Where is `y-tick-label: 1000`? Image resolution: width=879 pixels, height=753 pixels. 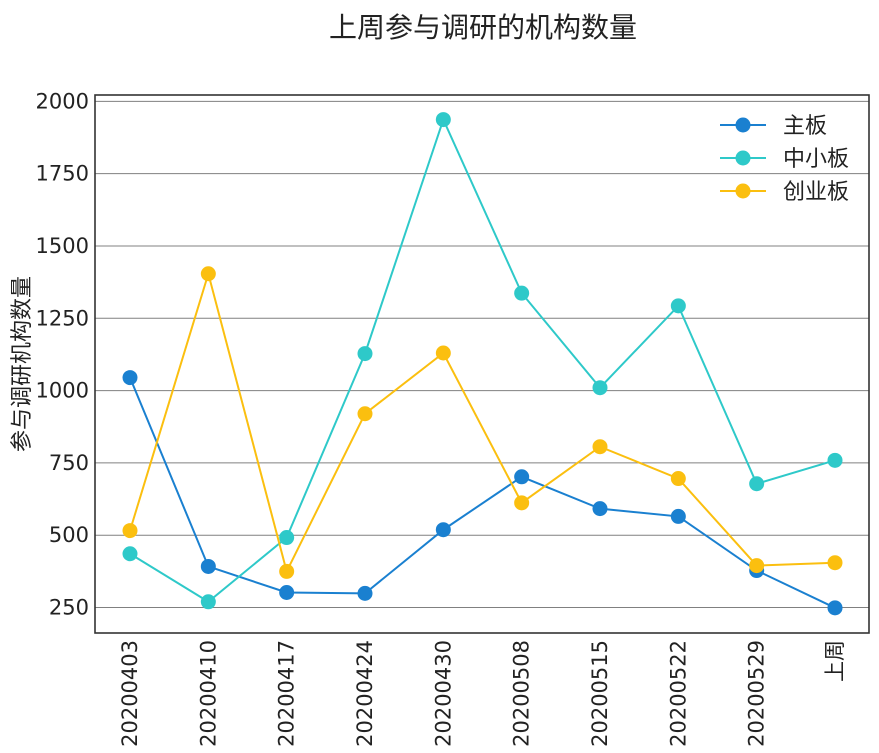
y-tick-label: 1000 is located at coordinates (62, 391).